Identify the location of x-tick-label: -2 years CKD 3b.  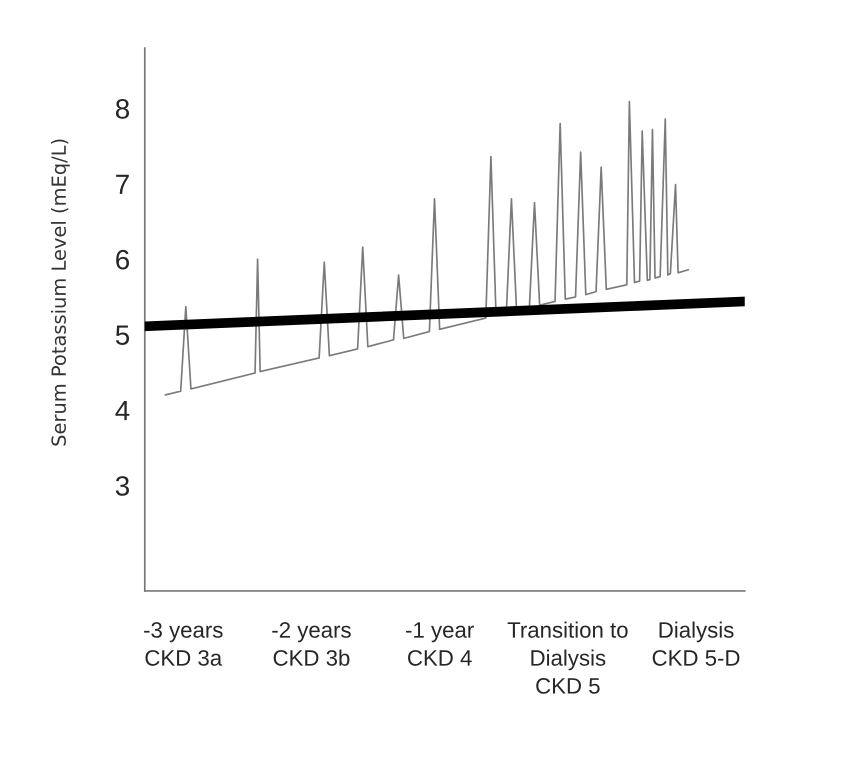
(311, 644).